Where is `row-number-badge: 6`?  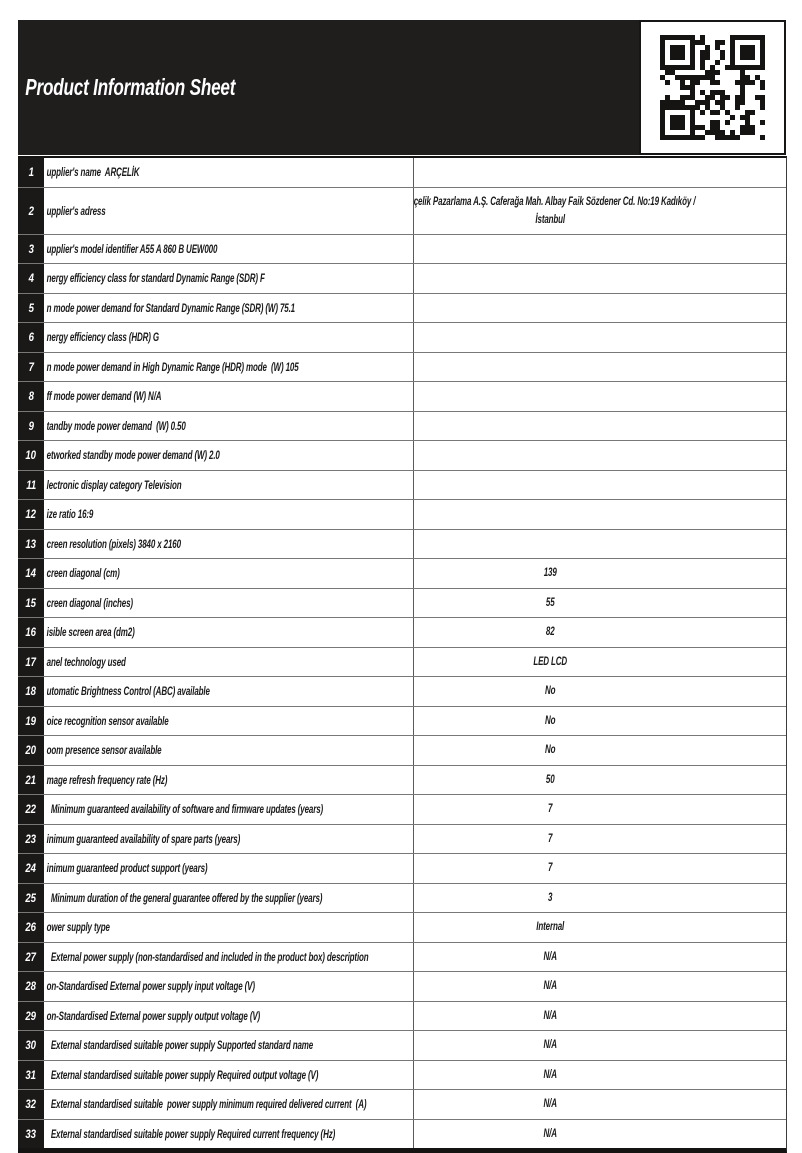
row-number-badge: 6 is located at coordinates (32, 337).